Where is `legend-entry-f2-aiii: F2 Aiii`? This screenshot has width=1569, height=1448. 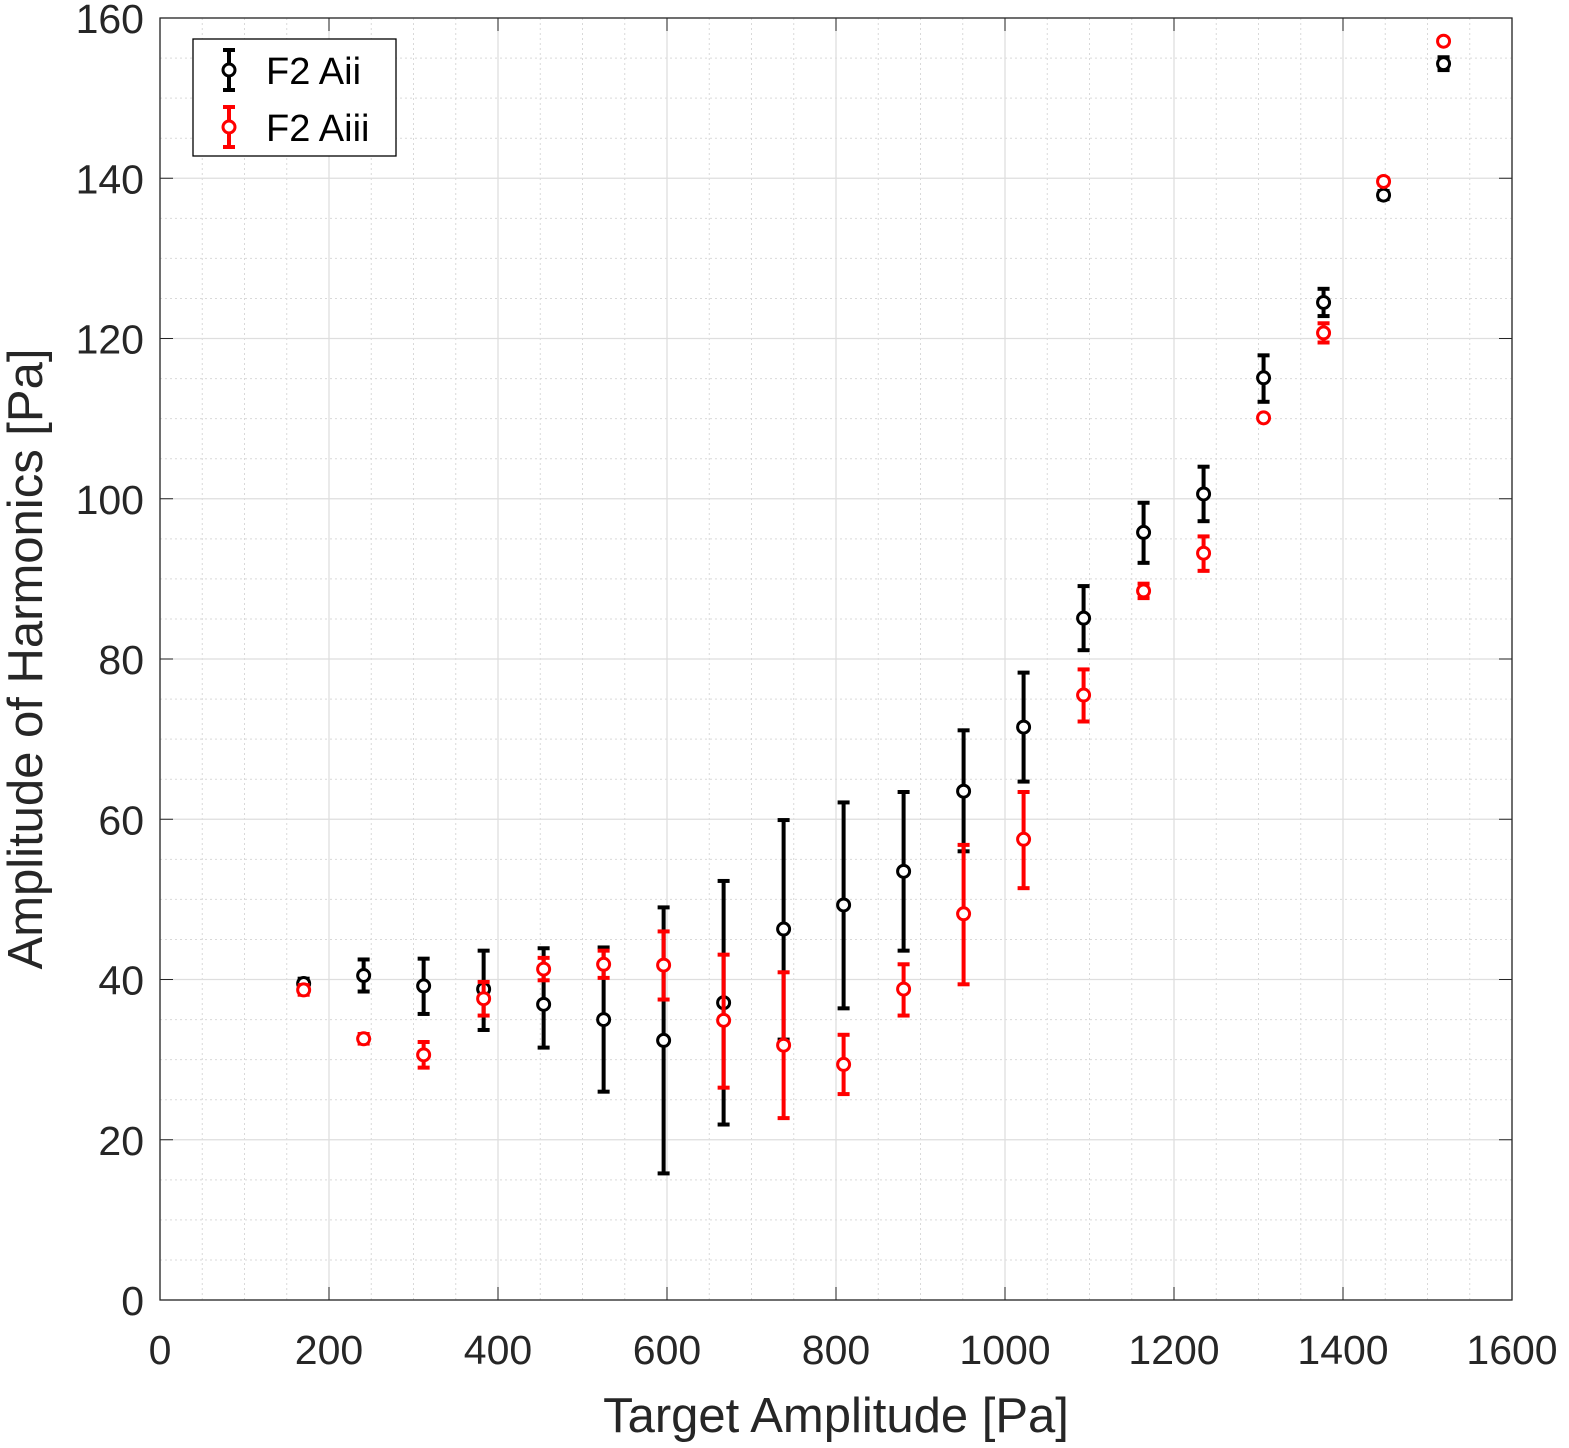
legend-entry-f2-aiii: F2 Aiii is located at coordinates (295, 127).